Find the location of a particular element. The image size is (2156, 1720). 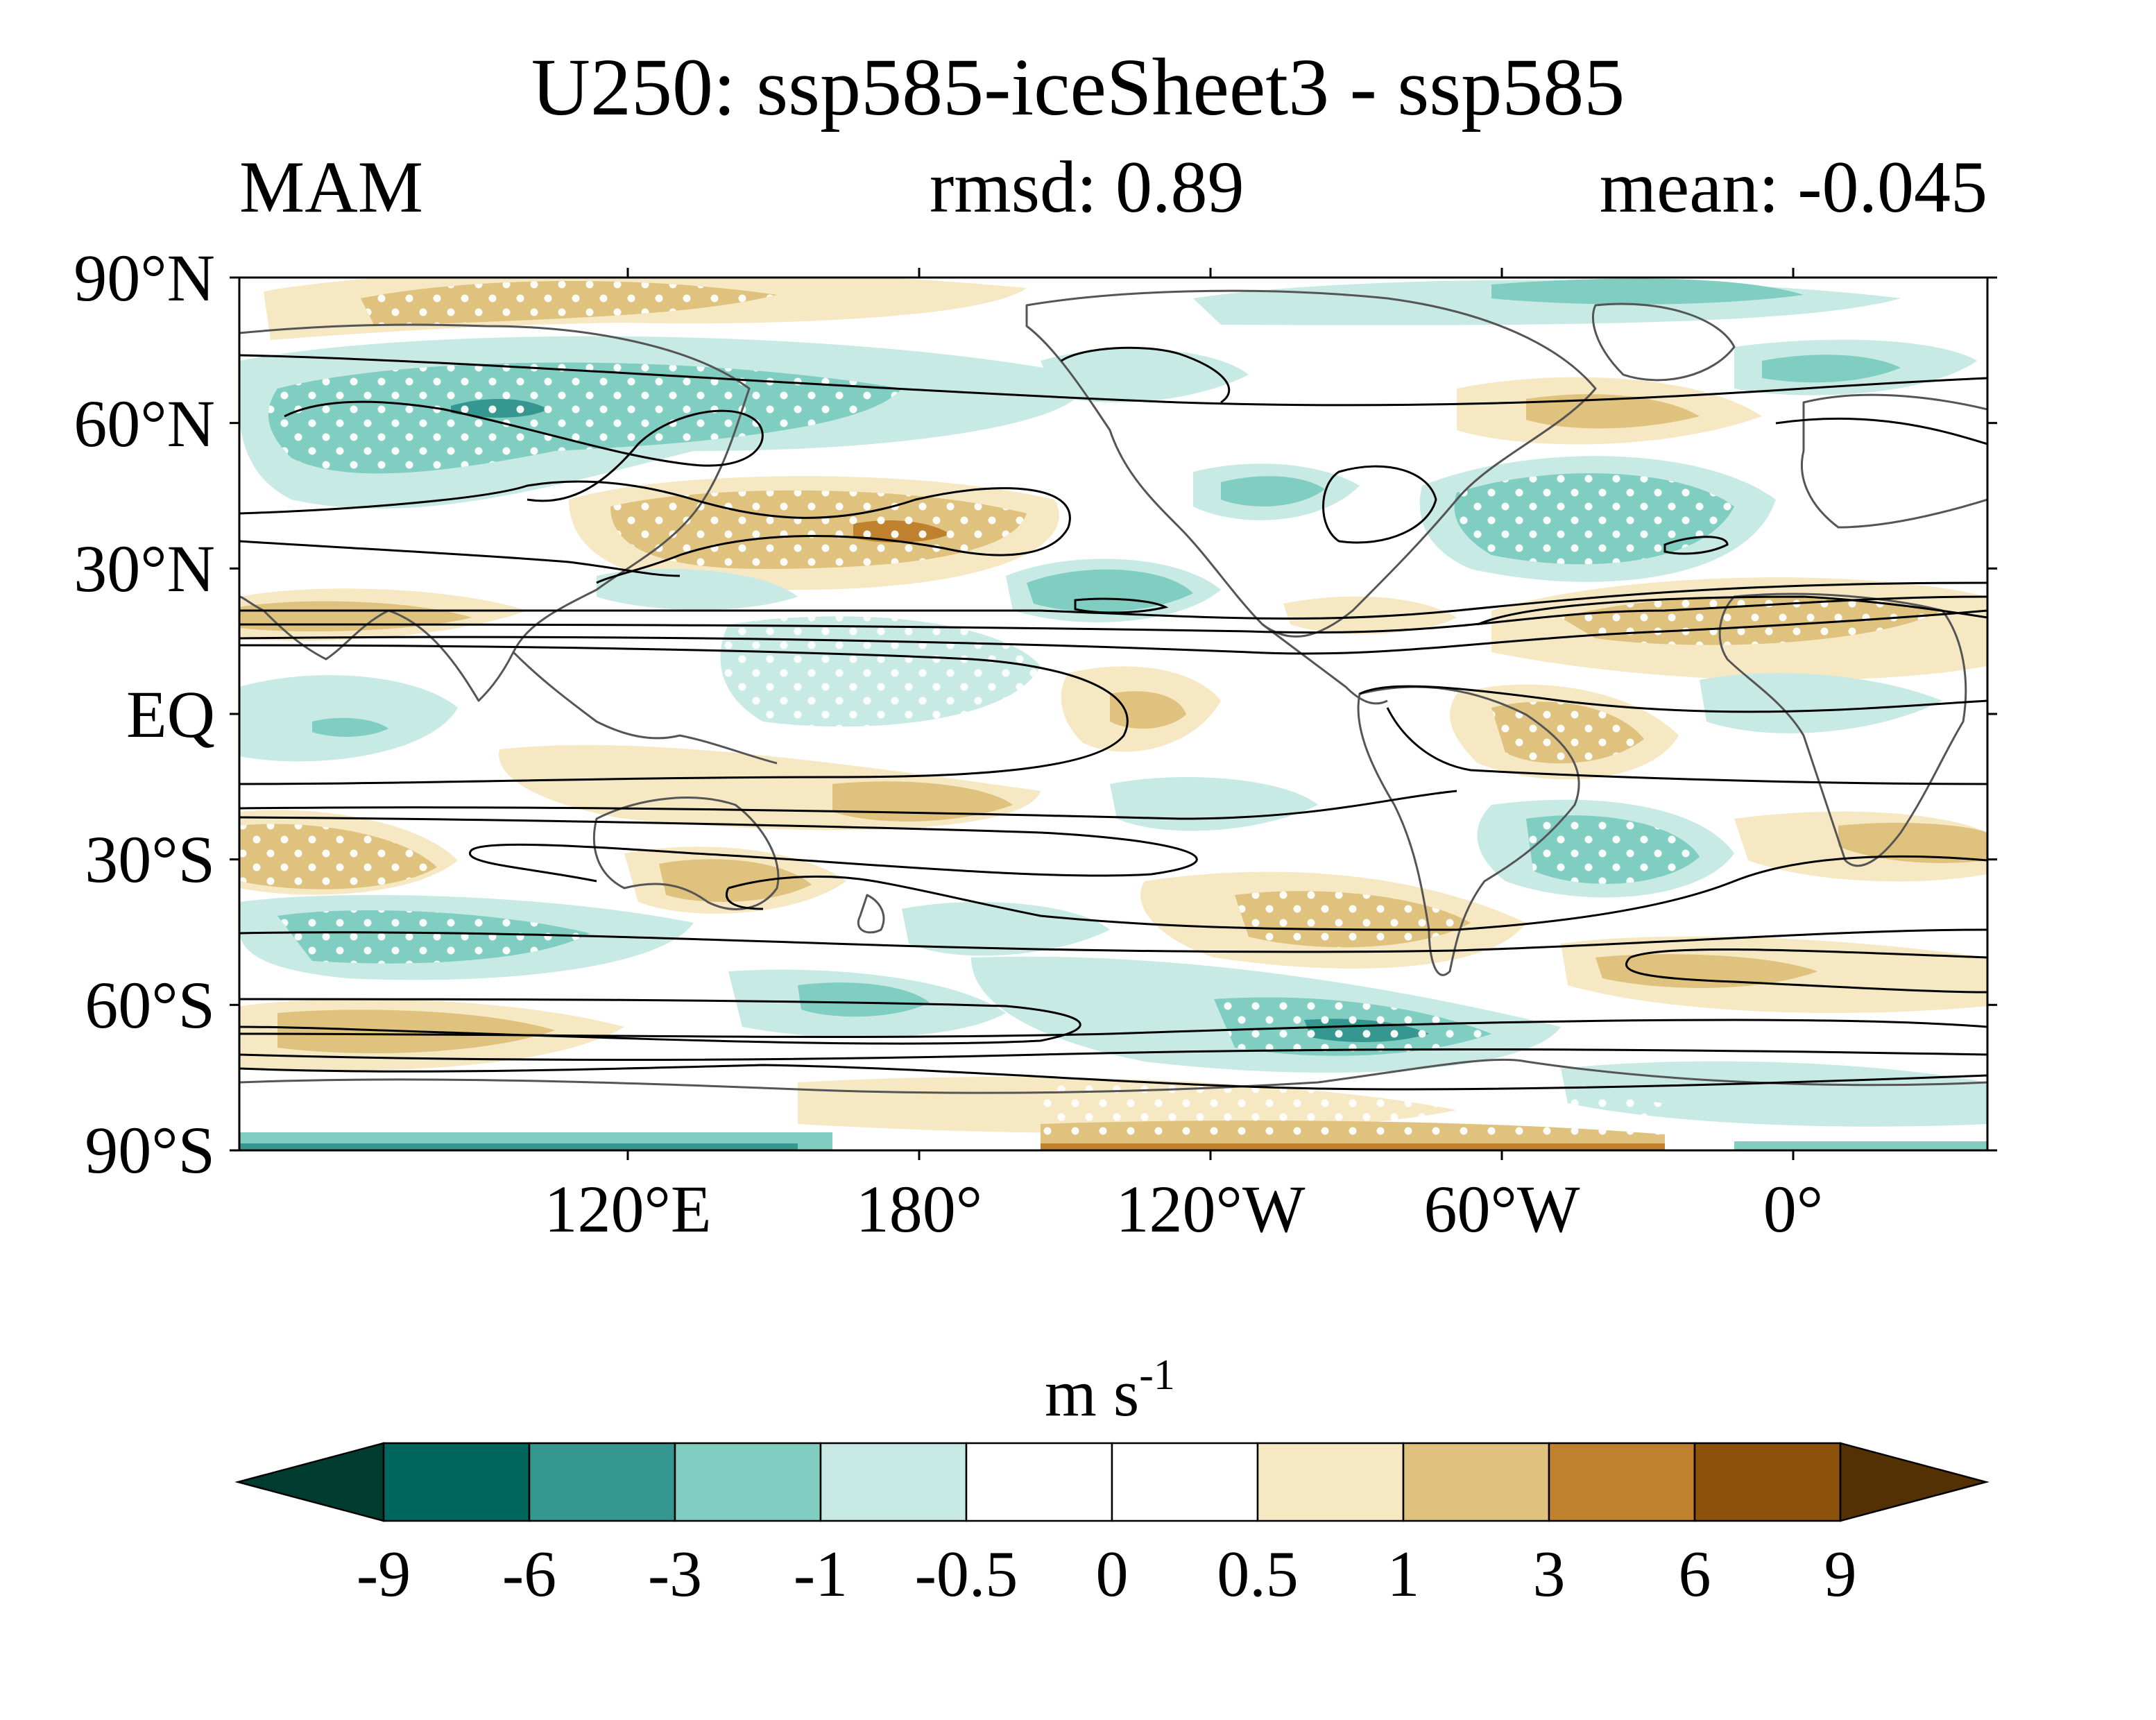

colorbar-label: 6 is located at coordinates (1695, 1574).